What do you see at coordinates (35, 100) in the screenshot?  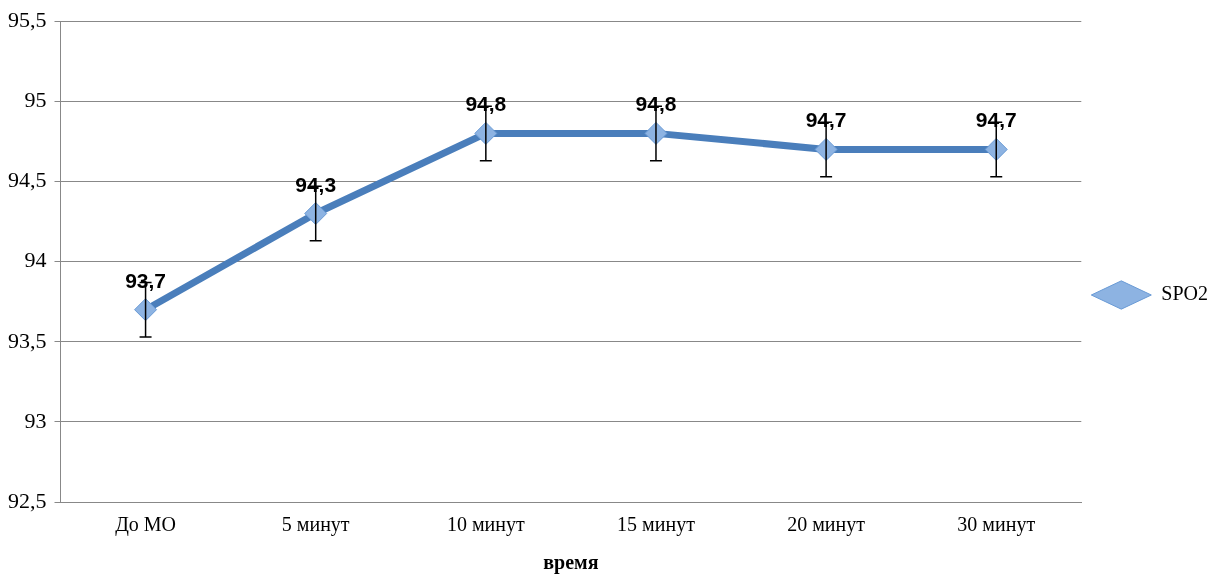 I see `y-tick-label: 95` at bounding box center [35, 100].